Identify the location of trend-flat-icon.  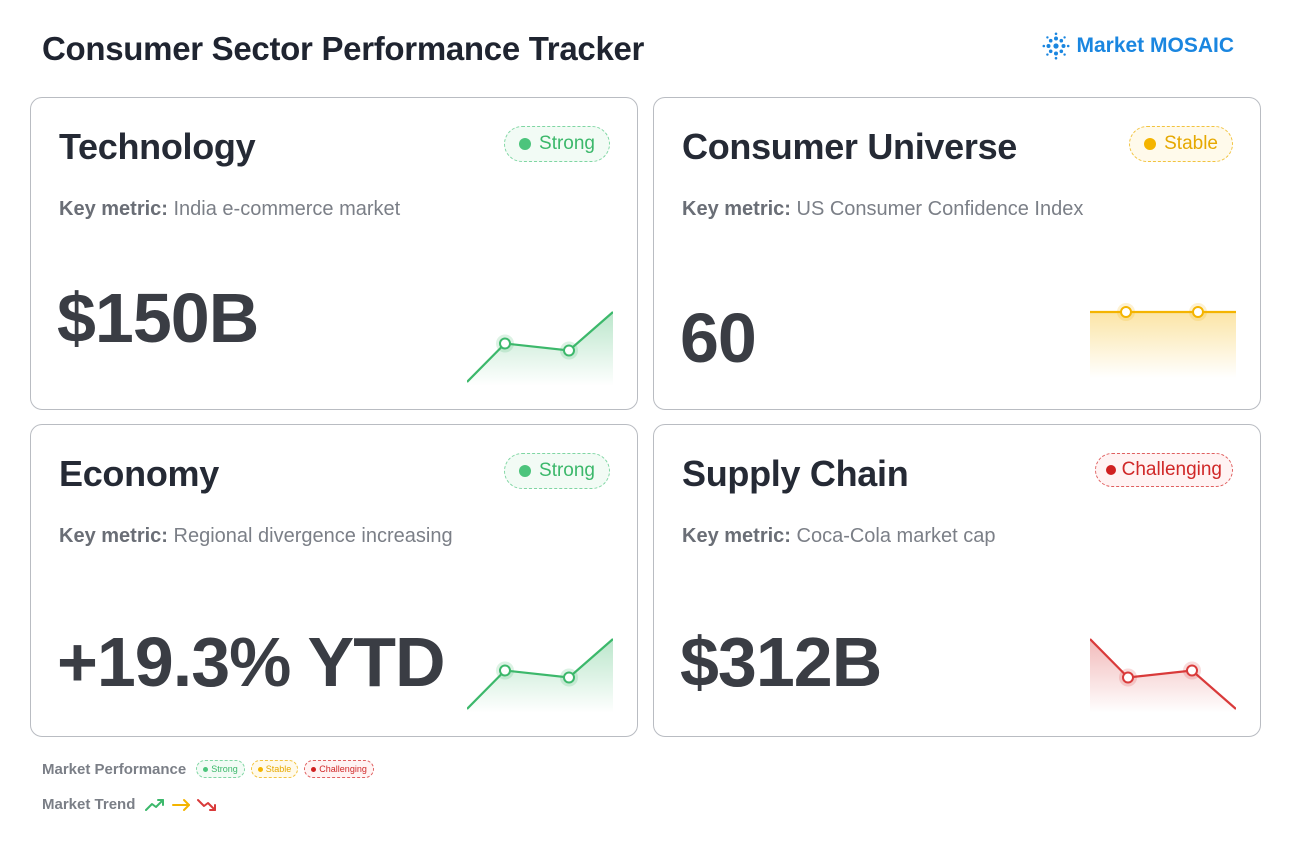
(181, 804).